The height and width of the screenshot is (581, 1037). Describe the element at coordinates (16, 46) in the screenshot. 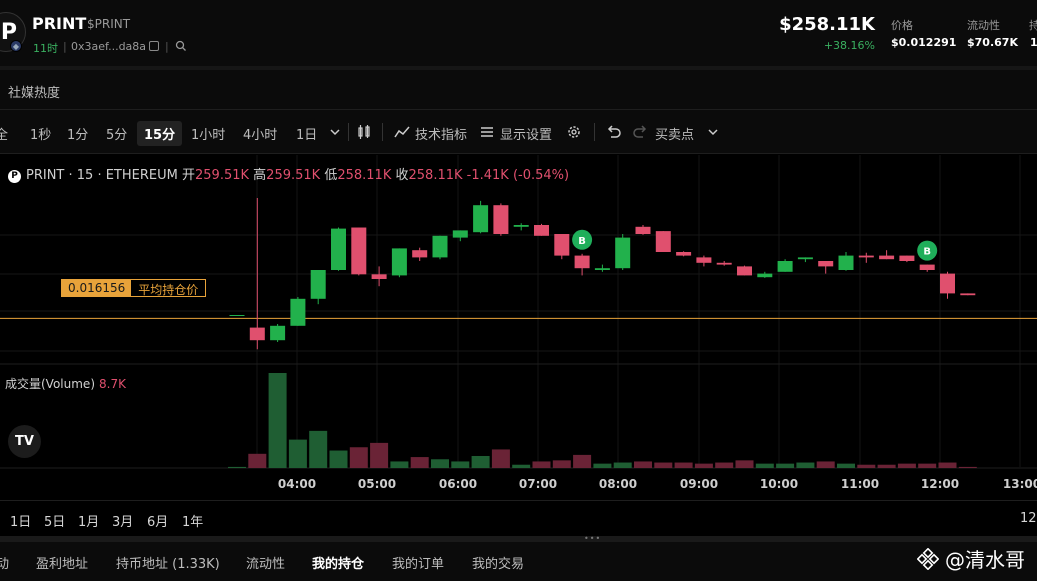

I see `ethereum-chain-icon: ◆` at that location.